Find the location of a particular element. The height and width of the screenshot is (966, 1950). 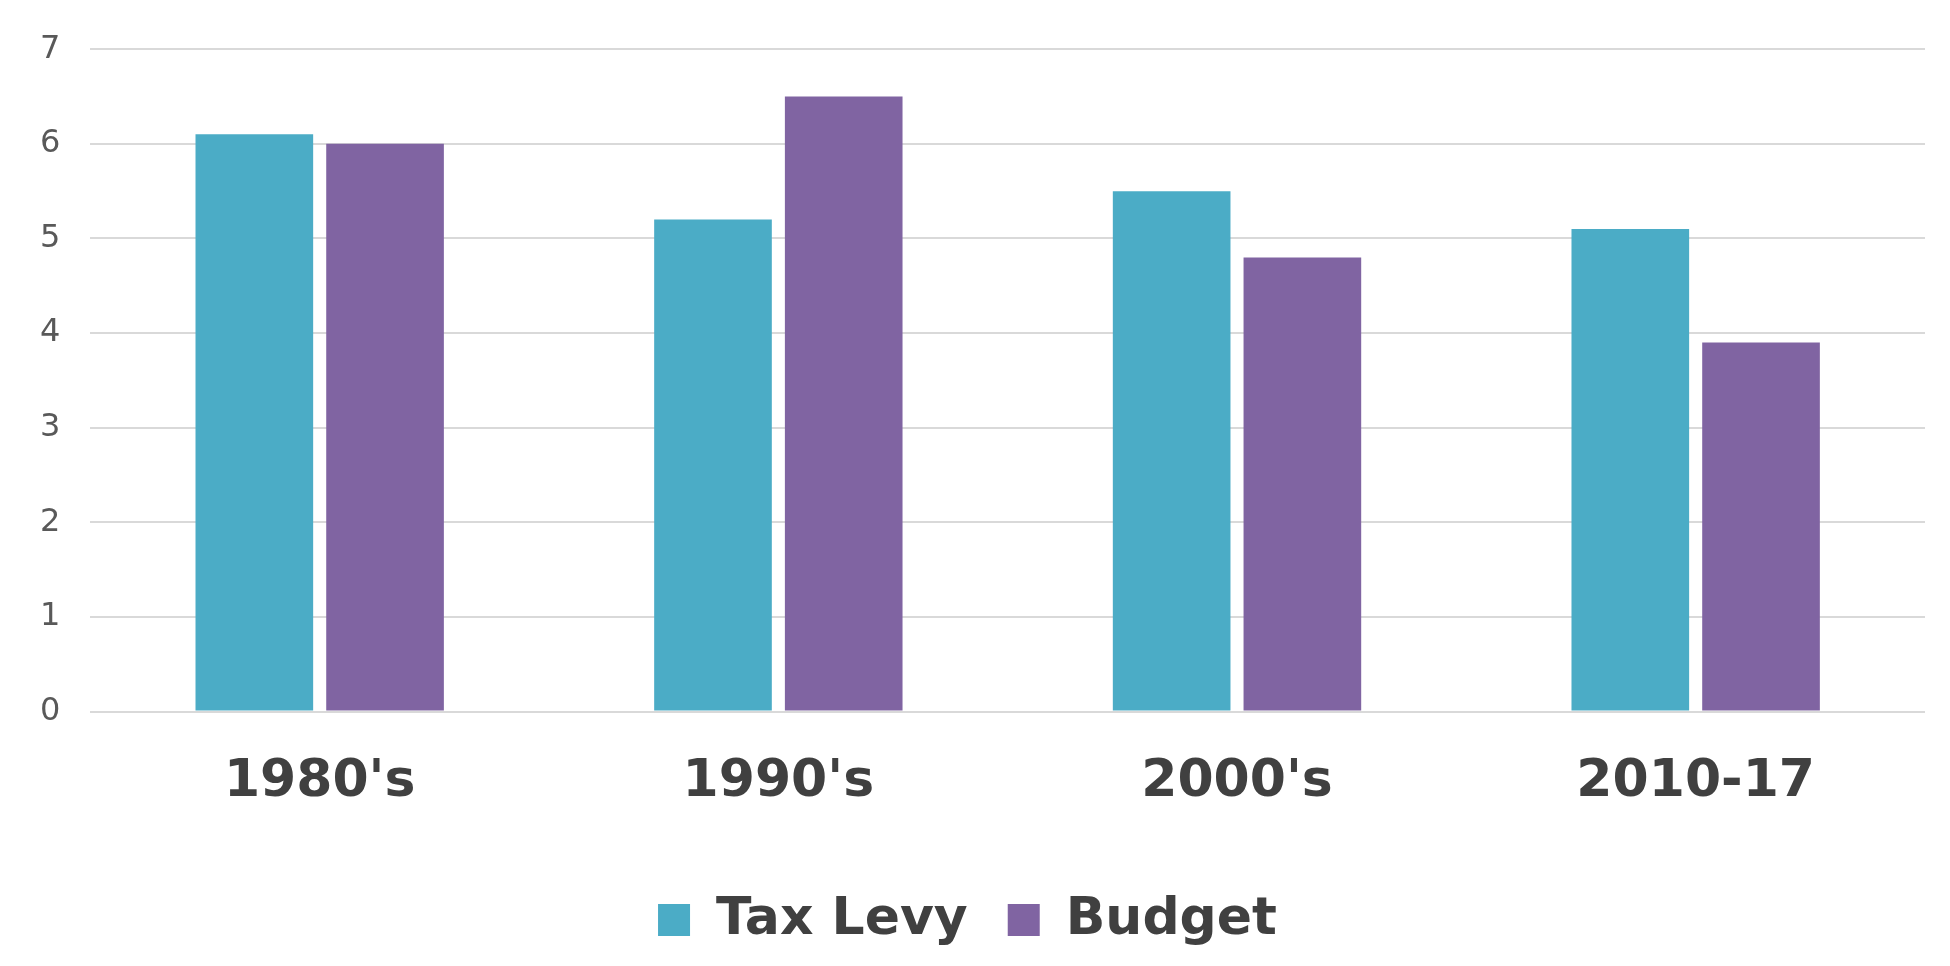

x-tick-label: 2010-17 is located at coordinates (1696, 778).